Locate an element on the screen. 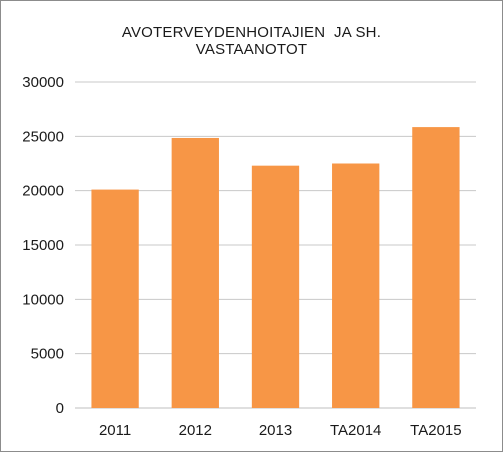  bar-2011 is located at coordinates (115, 298).